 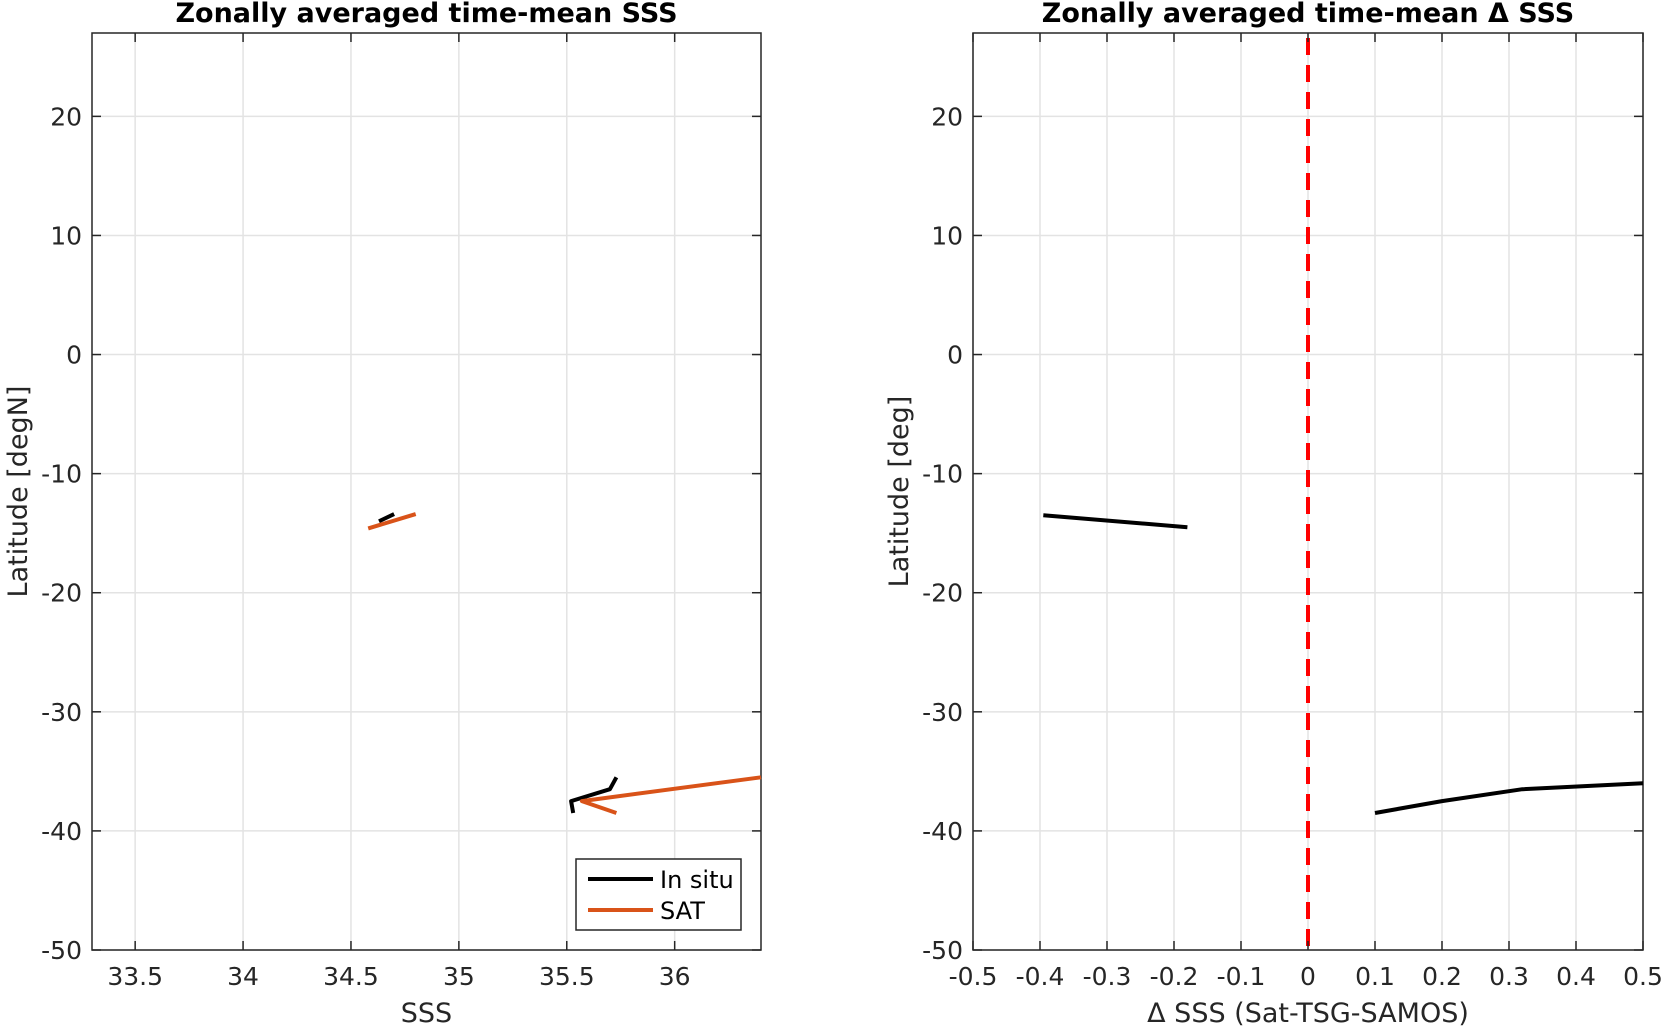 What do you see at coordinates (675, 976) in the screenshot?
I see `x-tick-label: 36` at bounding box center [675, 976].